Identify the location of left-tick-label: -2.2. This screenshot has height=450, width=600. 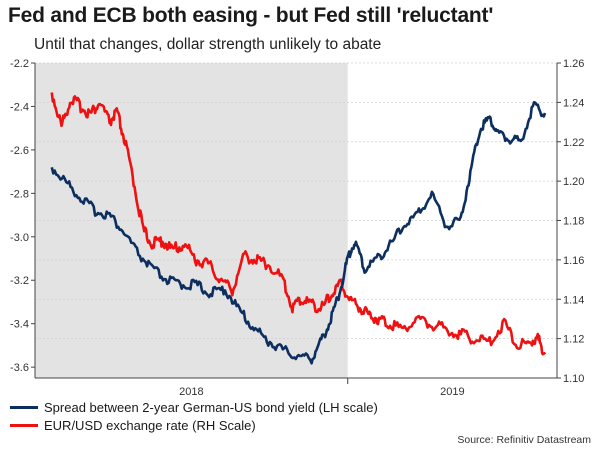
(19, 64).